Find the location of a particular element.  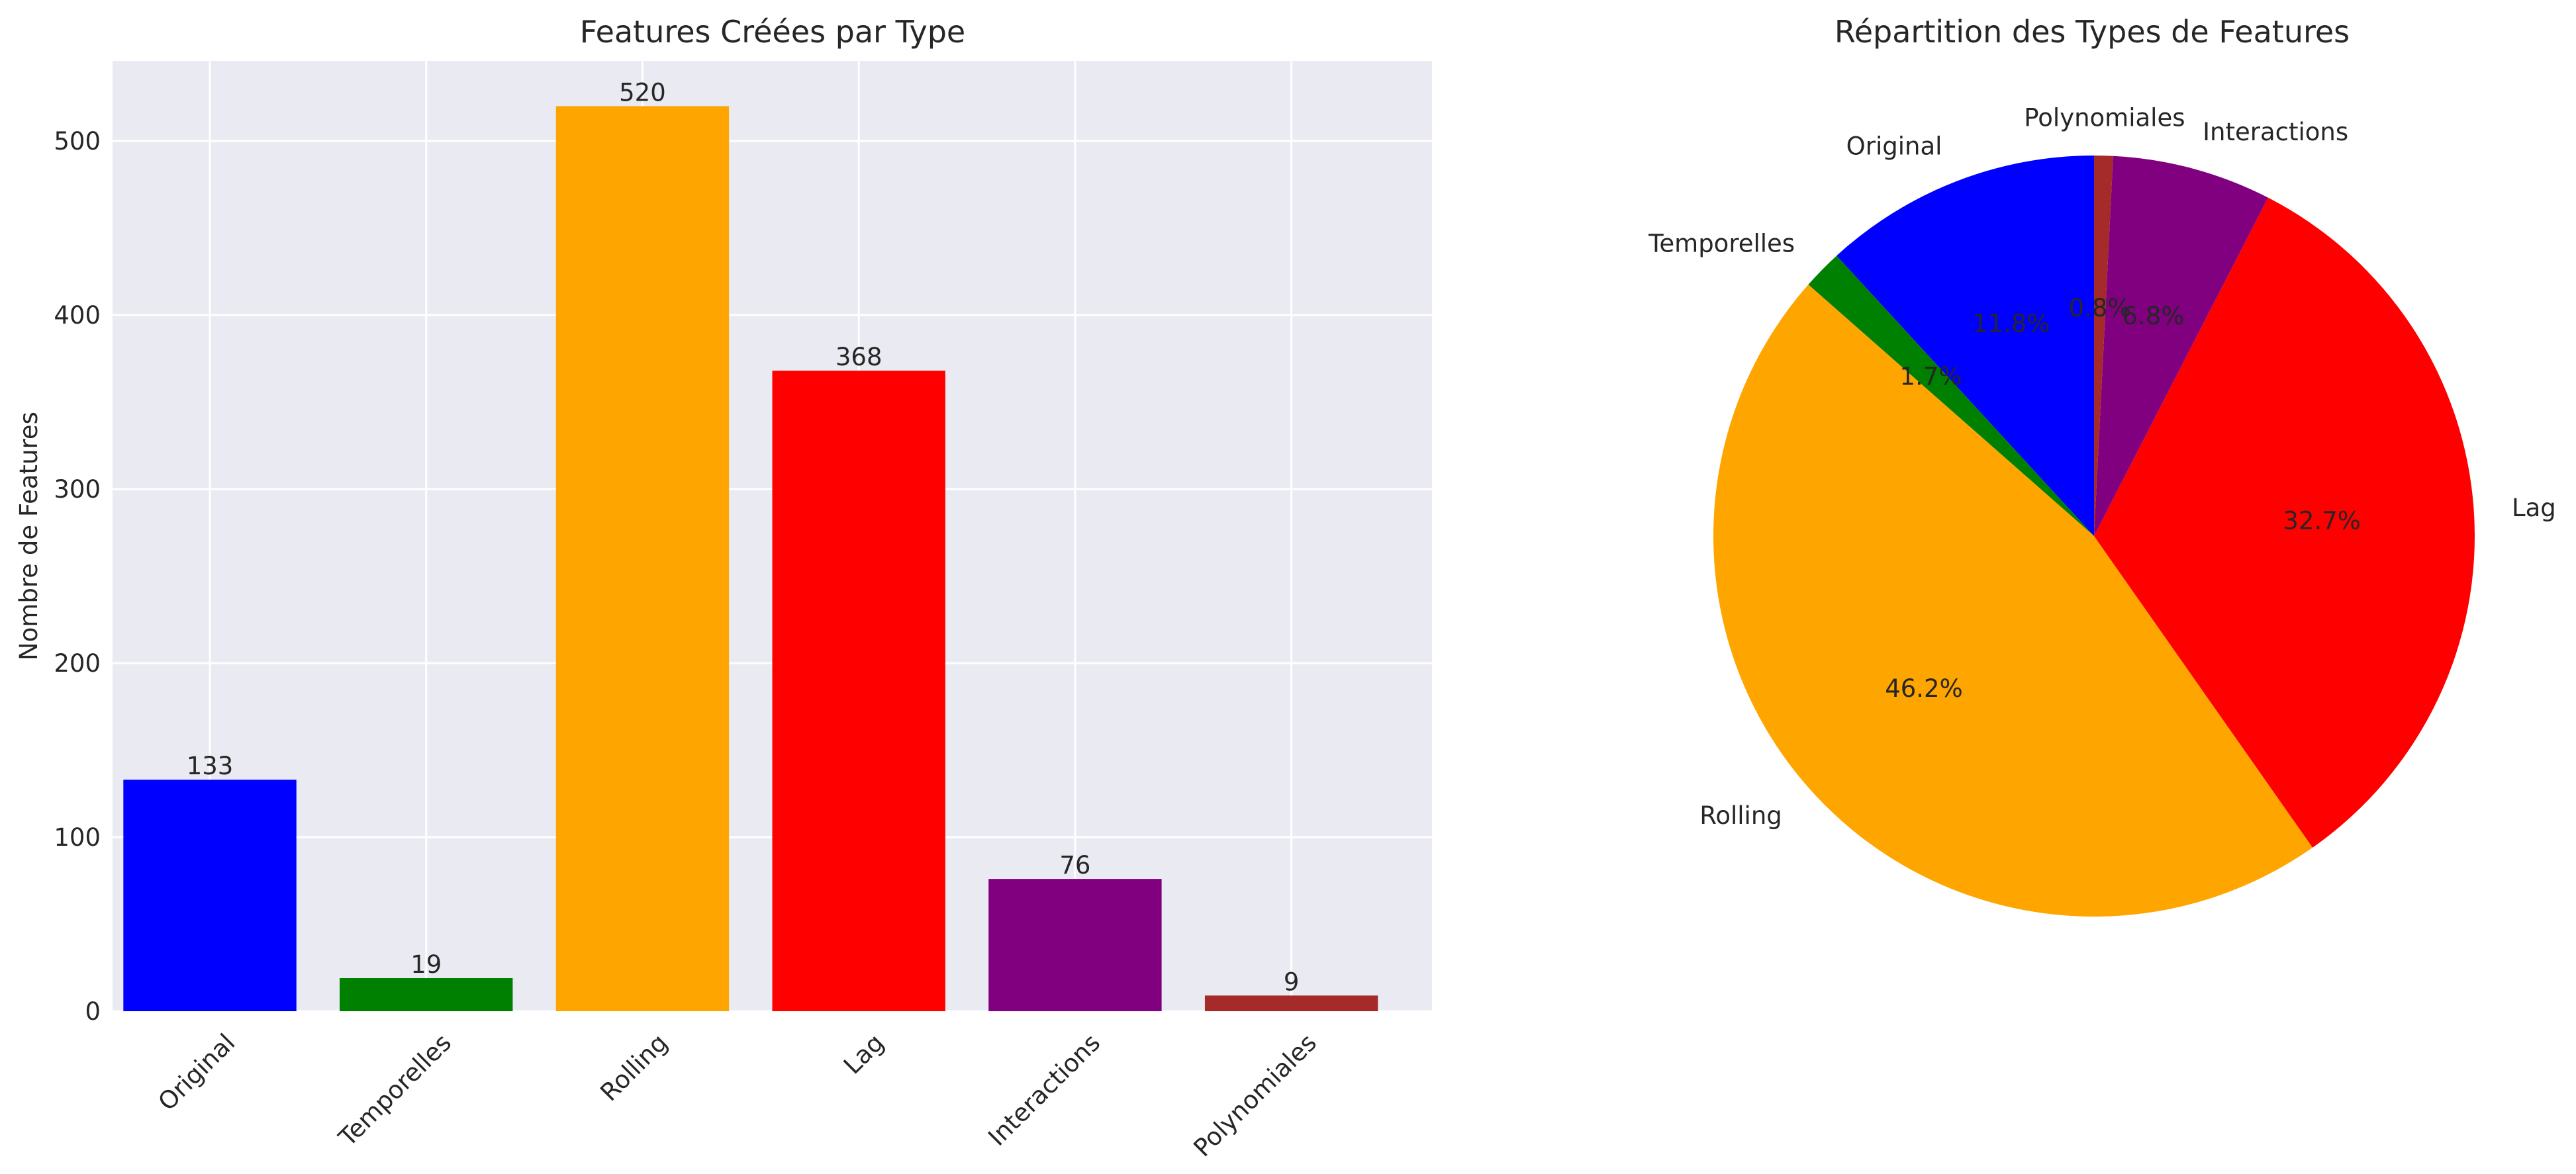

pie-slice-label: Temporelles is located at coordinates (1721, 243).